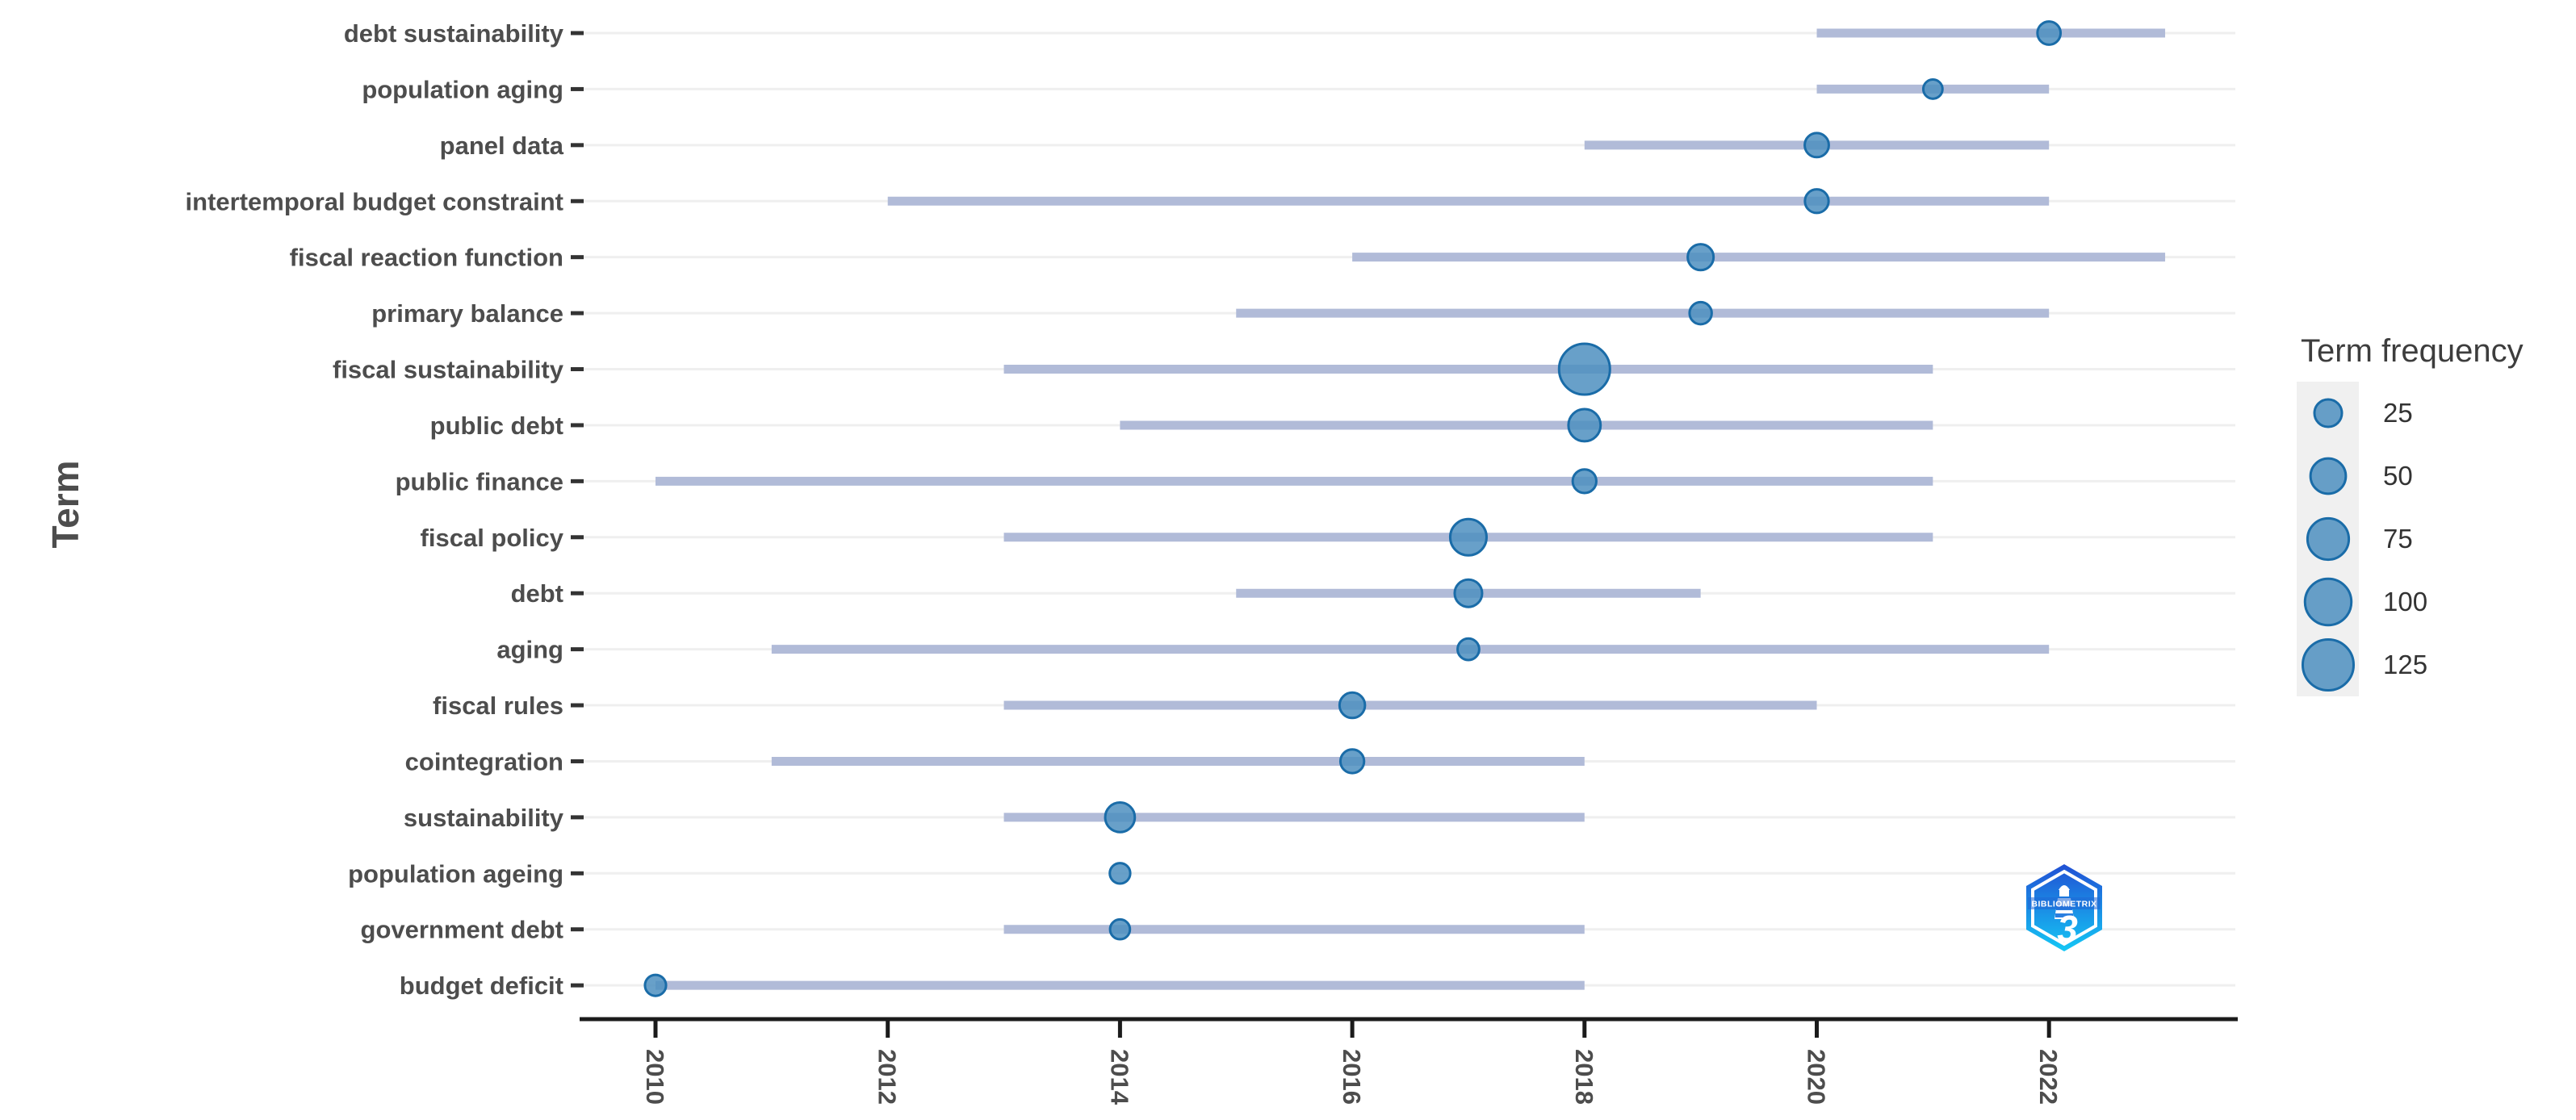  I want to click on y-axis-label: sustainability, so click(484, 818).